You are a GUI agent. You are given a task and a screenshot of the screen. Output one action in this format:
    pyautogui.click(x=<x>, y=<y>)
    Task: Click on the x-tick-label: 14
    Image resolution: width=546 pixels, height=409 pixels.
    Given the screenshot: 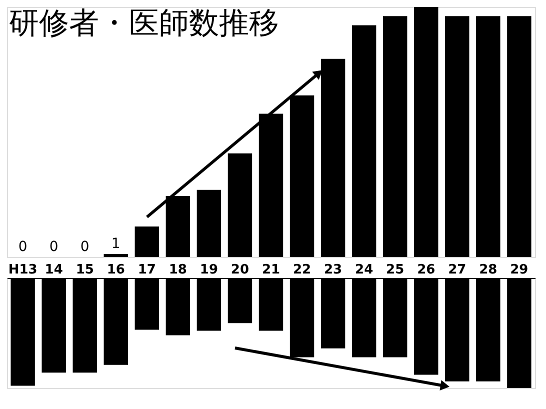 What is the action you would take?
    pyautogui.click(x=53, y=270)
    